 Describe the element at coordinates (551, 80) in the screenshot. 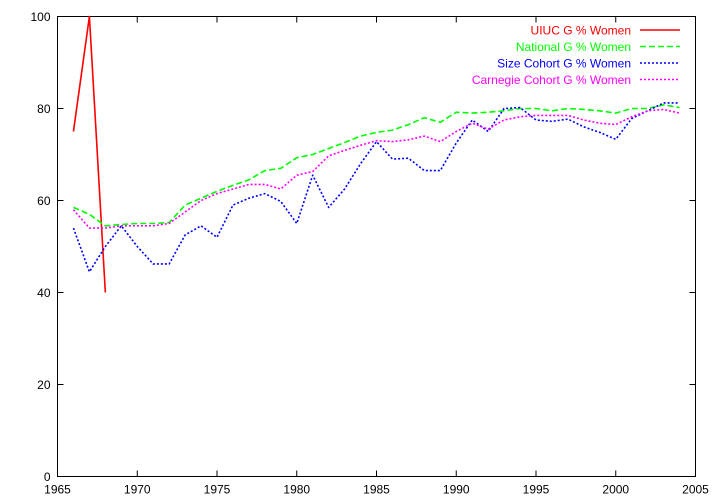

I see `legend-label: Carnegie Cohort G % Women` at that location.